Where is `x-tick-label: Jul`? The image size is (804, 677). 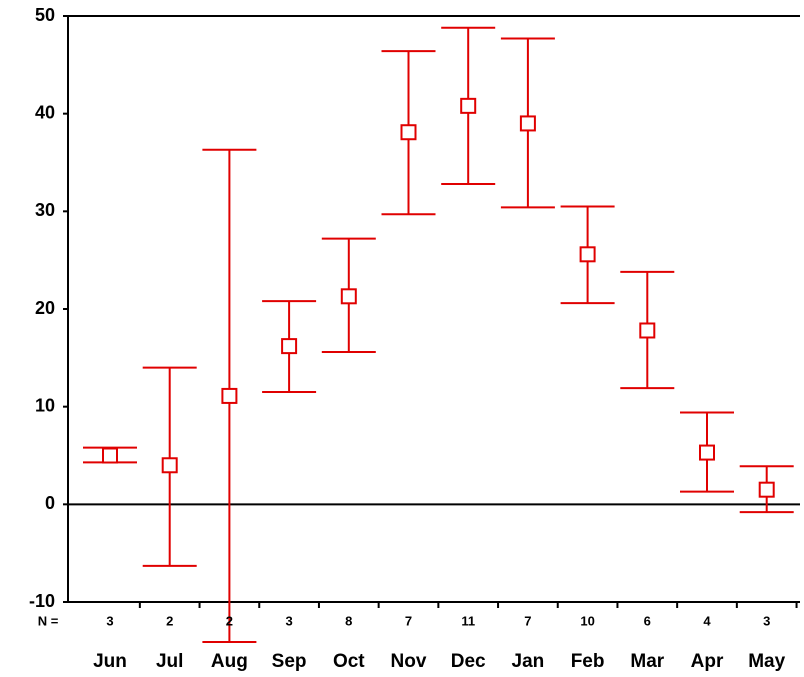
x-tick-label: Jul is located at coordinates (169, 661).